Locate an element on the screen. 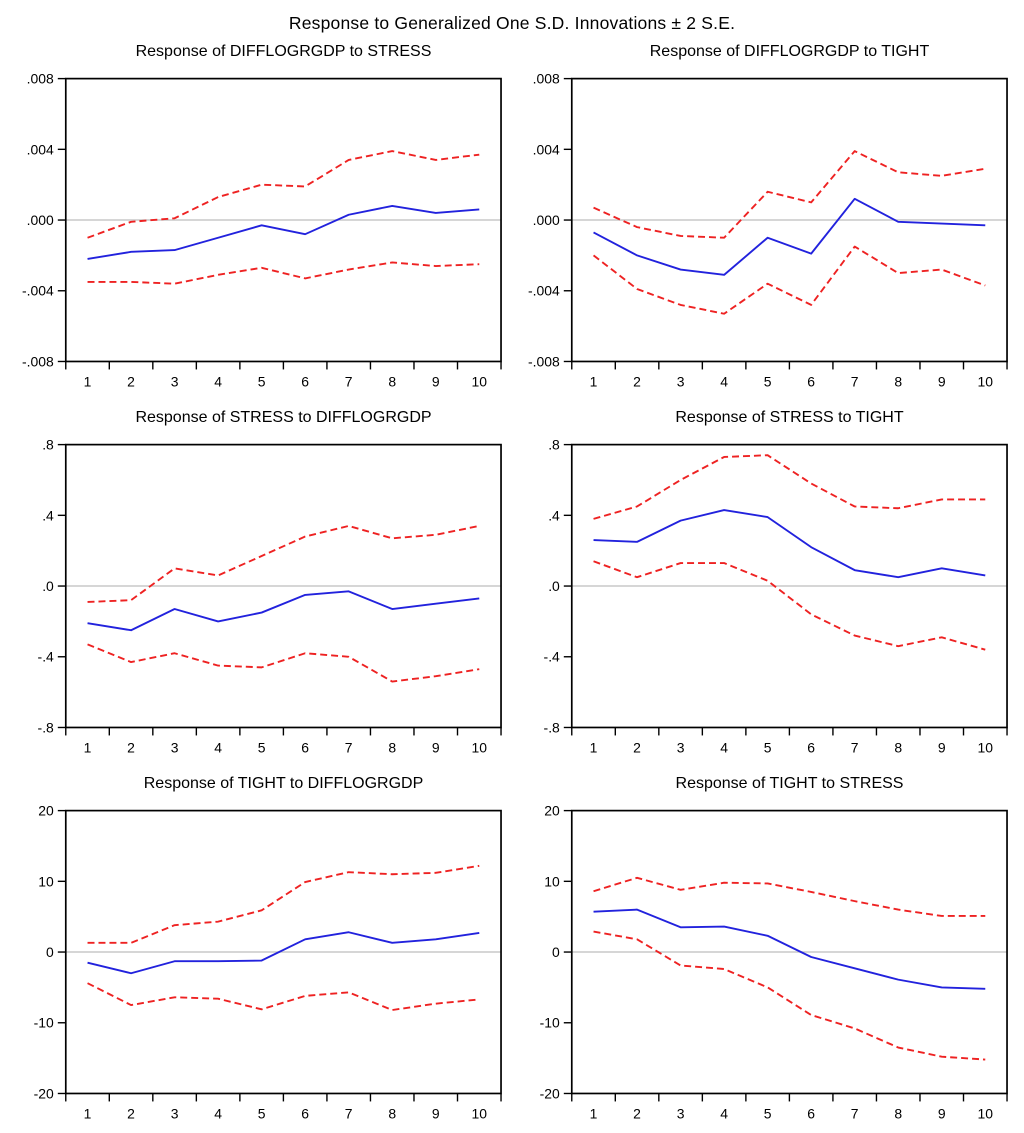 Image resolution: width=1024 pixels, height=1133 pixels. panel-title: Response of DIFFLOGRGDP to STRESS is located at coordinates (283, 51).